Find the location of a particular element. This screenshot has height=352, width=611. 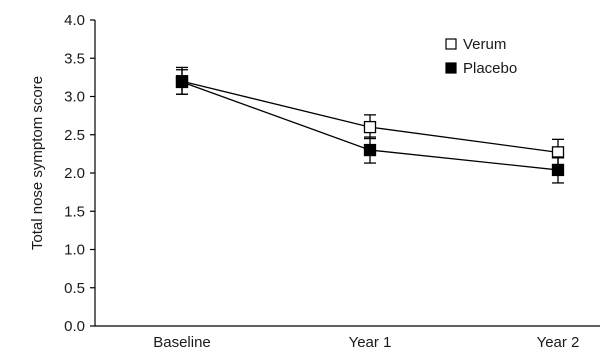

x-tick-label: Year 1 is located at coordinates (370, 342).